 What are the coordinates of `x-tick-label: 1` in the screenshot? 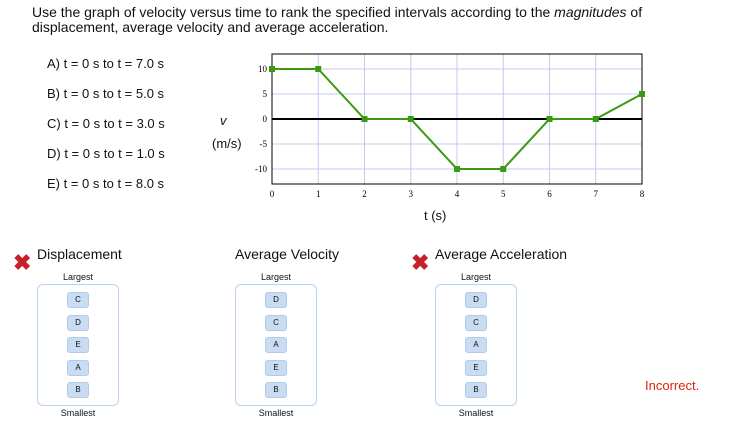 It's located at (318, 194).